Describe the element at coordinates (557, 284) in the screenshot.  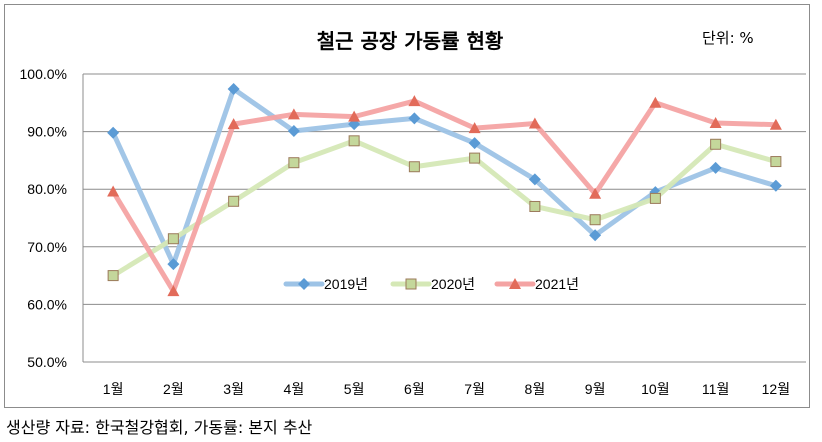
I see `legend-label: 2021년` at that location.